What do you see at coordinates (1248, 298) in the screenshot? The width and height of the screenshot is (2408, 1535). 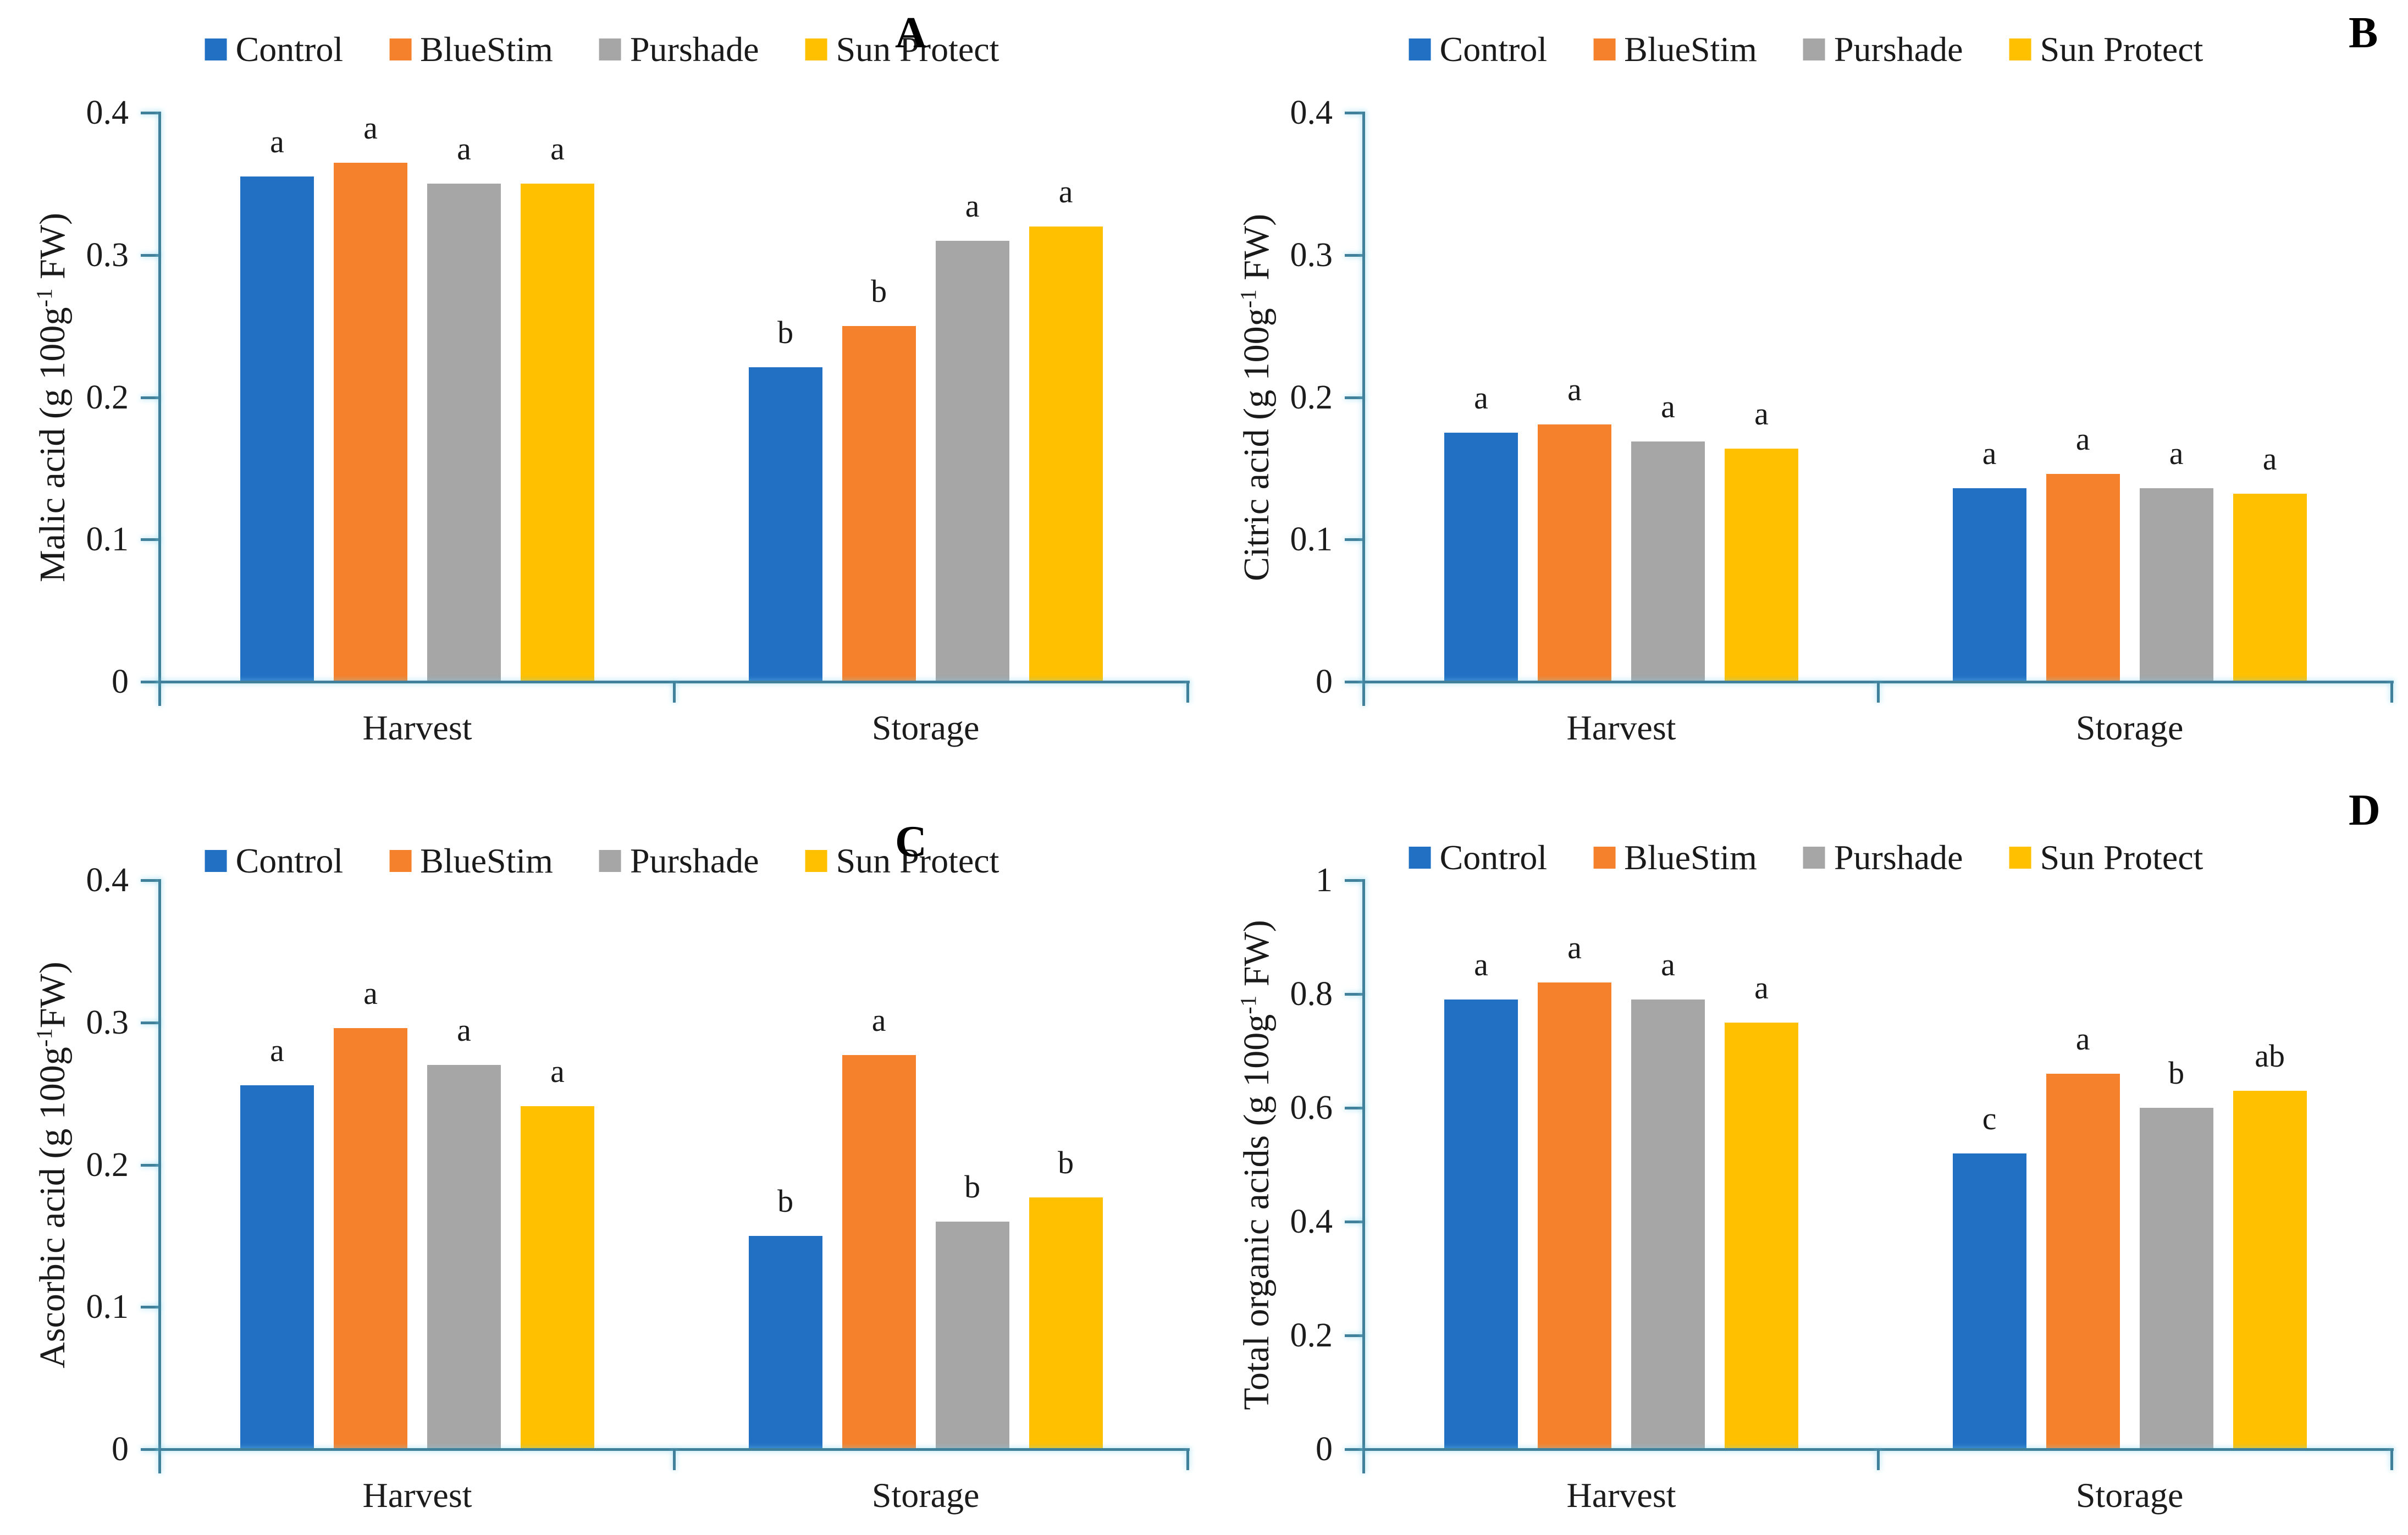 I see `y-axis-title-superscript: -1` at bounding box center [1248, 298].